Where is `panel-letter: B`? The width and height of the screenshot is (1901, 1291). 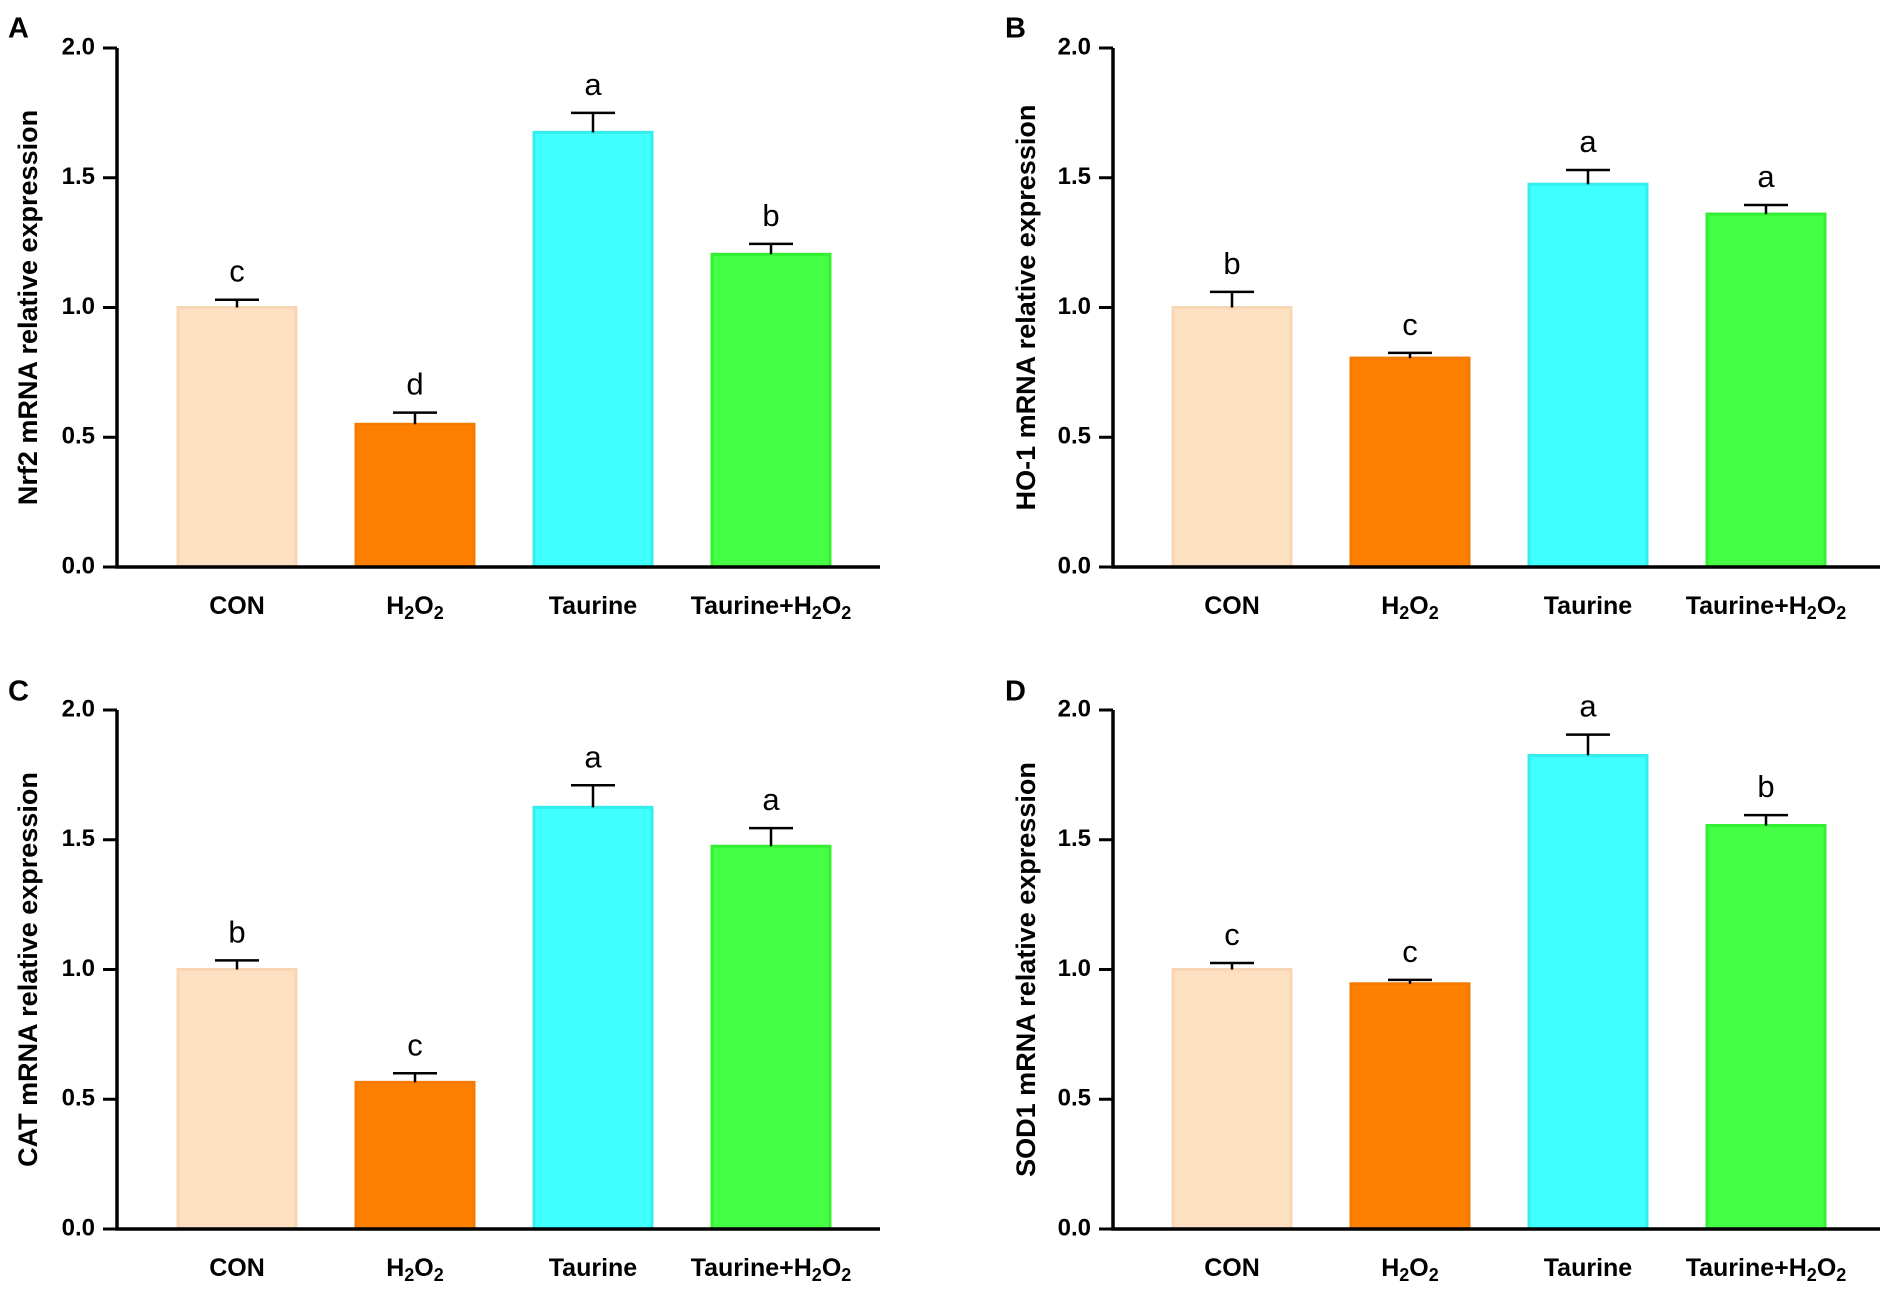 panel-letter: B is located at coordinates (1015, 29).